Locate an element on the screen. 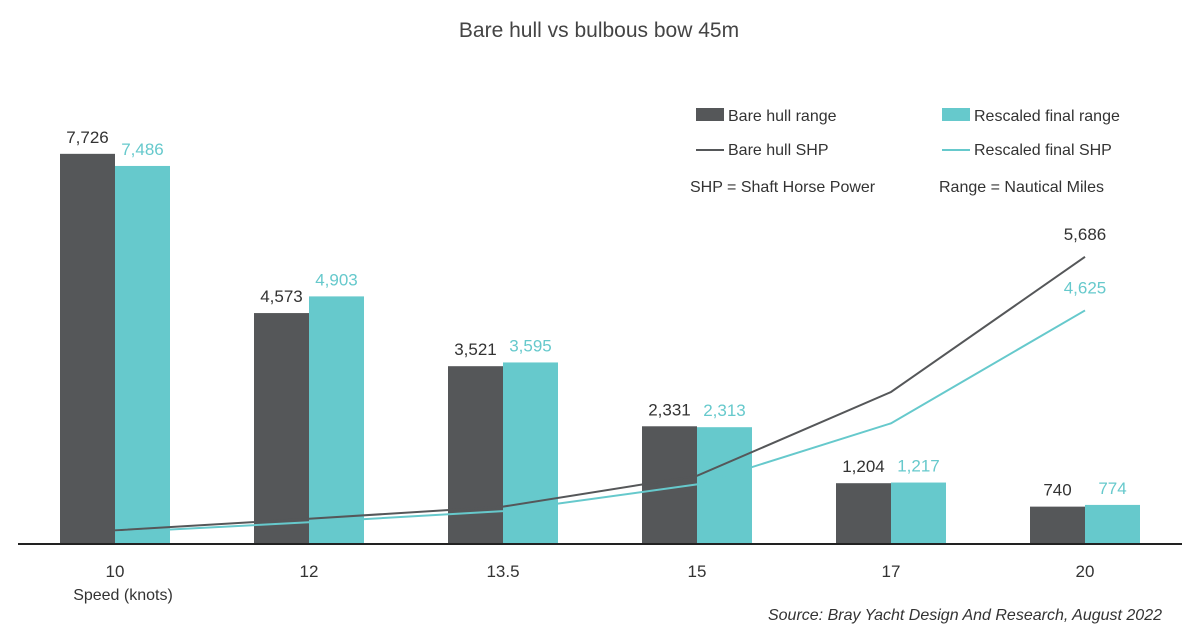 The image size is (1200, 635). note-shp-definition: SHP = Shaft Horse Power is located at coordinates (783, 187).